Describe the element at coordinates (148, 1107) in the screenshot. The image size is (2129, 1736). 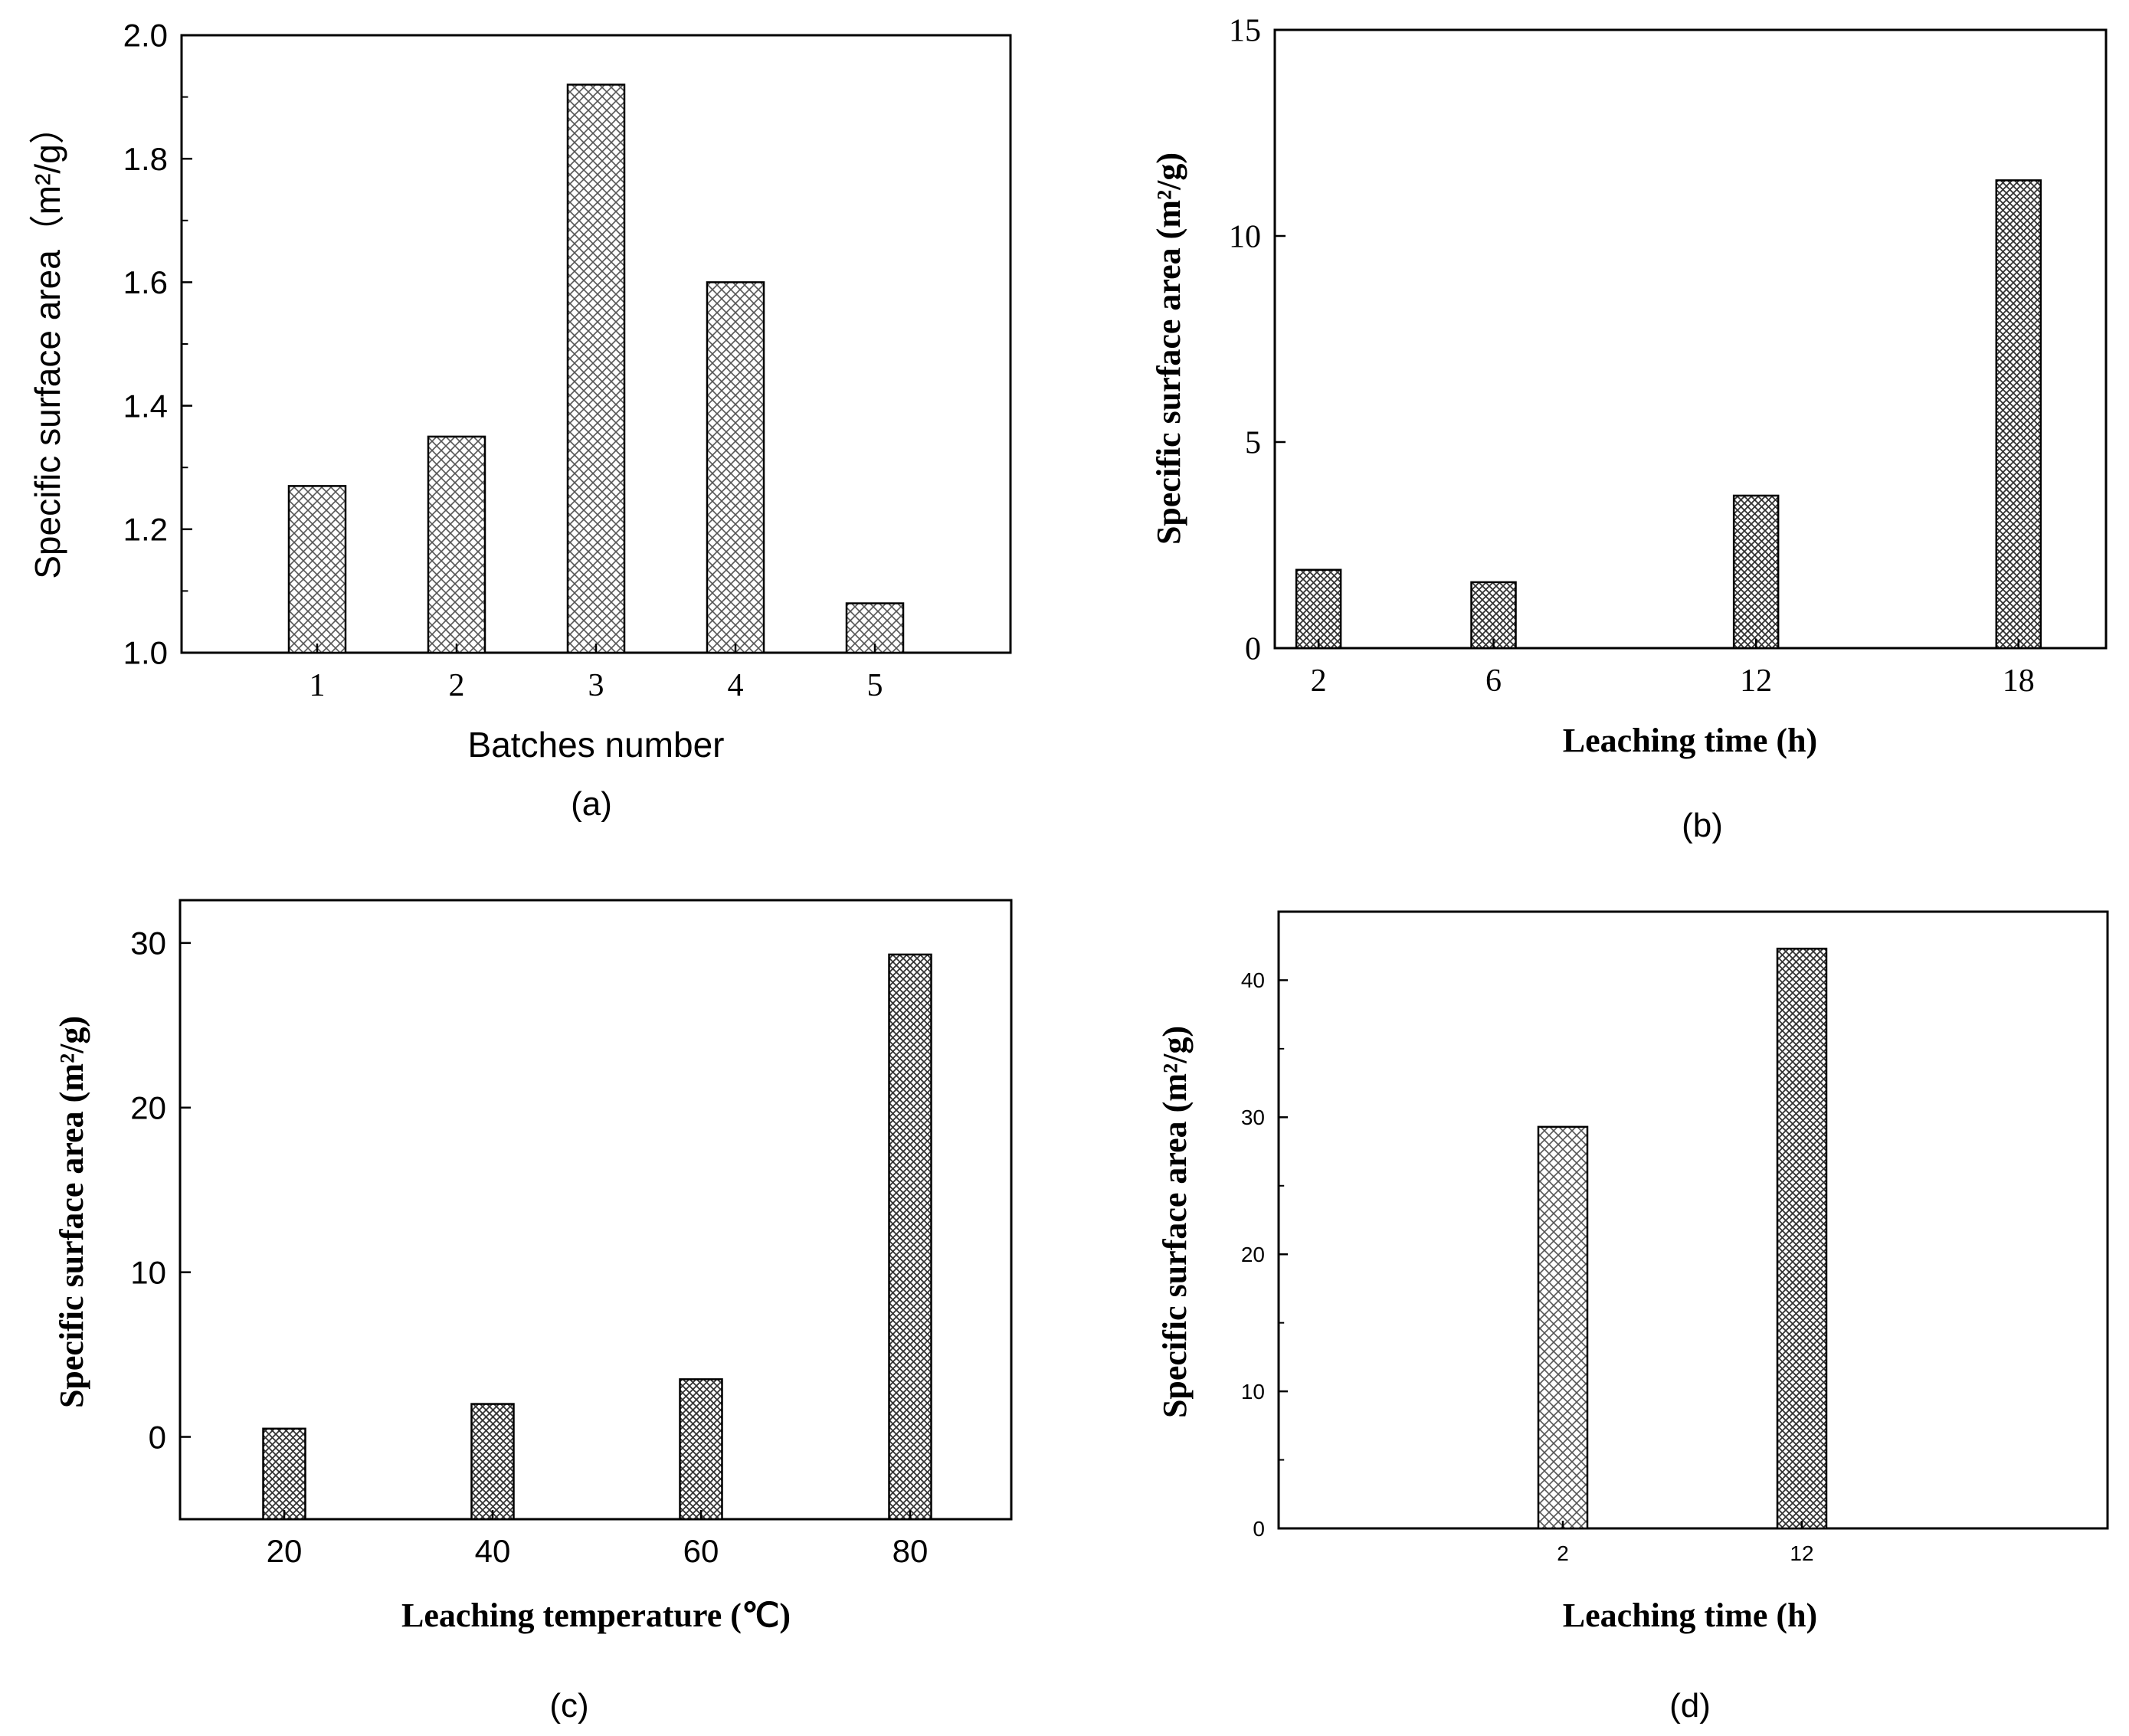
I see `y-tick-label-c: 20` at that location.